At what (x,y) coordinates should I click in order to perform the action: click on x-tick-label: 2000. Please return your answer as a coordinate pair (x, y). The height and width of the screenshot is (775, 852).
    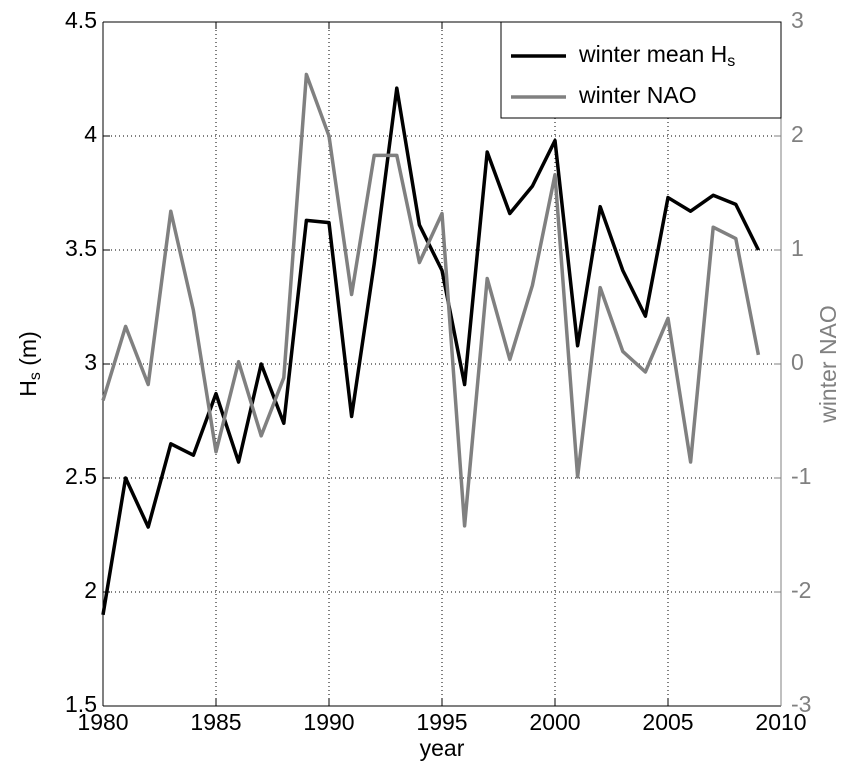
    Looking at the image, I should click on (554, 722).